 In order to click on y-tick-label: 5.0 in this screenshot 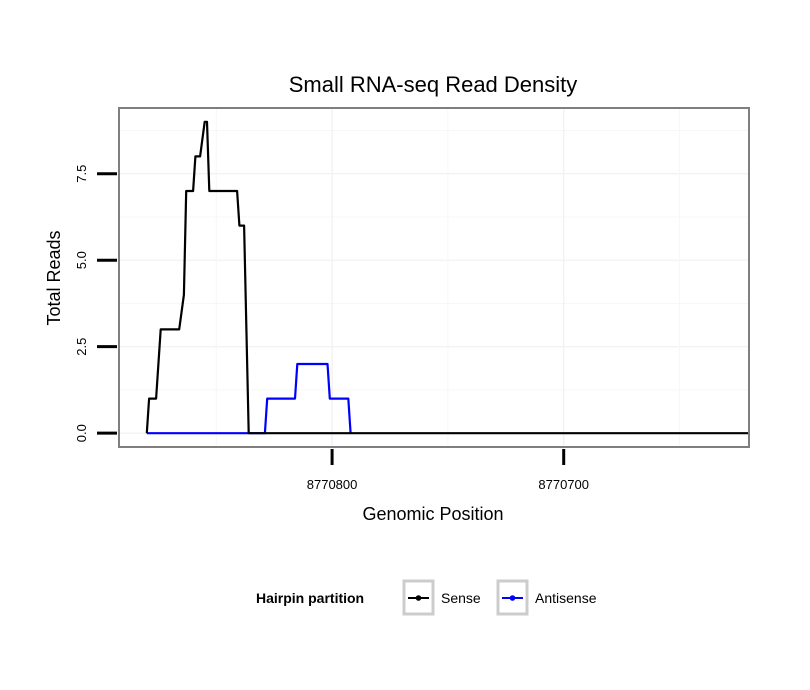, I will do `click(81, 260)`.